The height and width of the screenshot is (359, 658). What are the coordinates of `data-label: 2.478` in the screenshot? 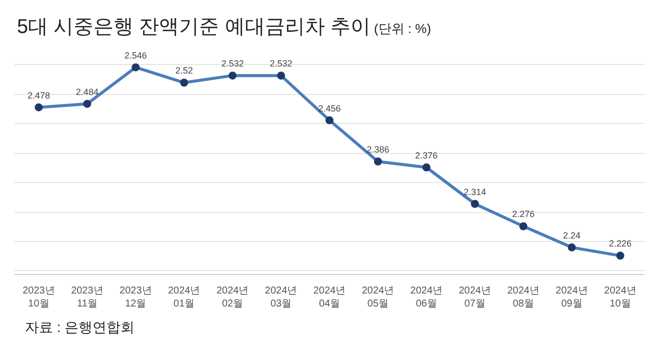 It's located at (38, 95).